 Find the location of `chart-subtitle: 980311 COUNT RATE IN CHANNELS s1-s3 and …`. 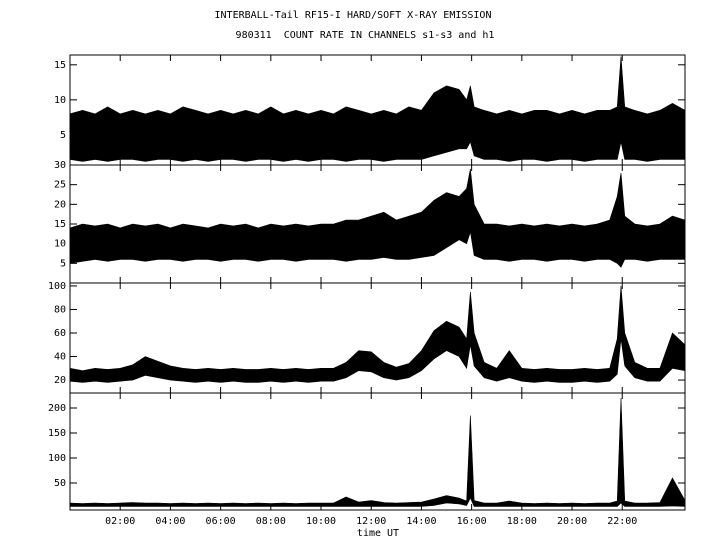

chart-subtitle: 980311 COUNT RATE IN CHANNELS s1-s3 and … is located at coordinates (365, 35).